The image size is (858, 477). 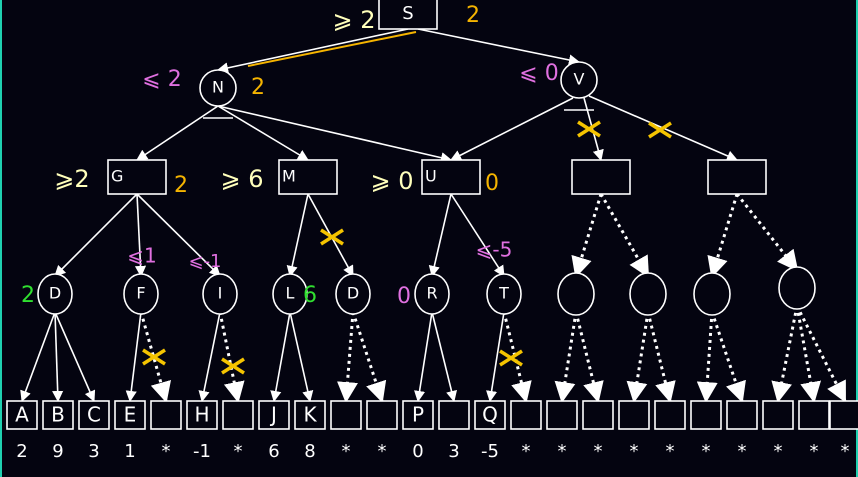 I want to click on level3-node-label: R, so click(x=431, y=293).